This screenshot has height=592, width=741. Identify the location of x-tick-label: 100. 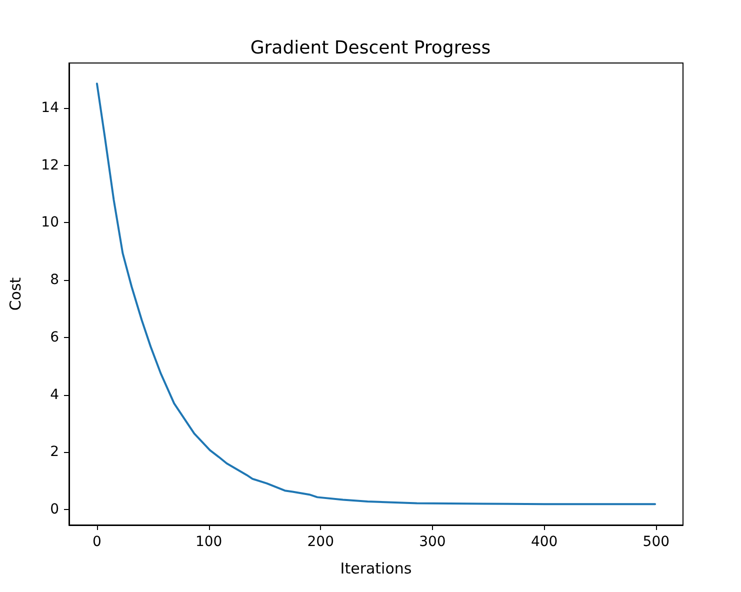
(208, 542).